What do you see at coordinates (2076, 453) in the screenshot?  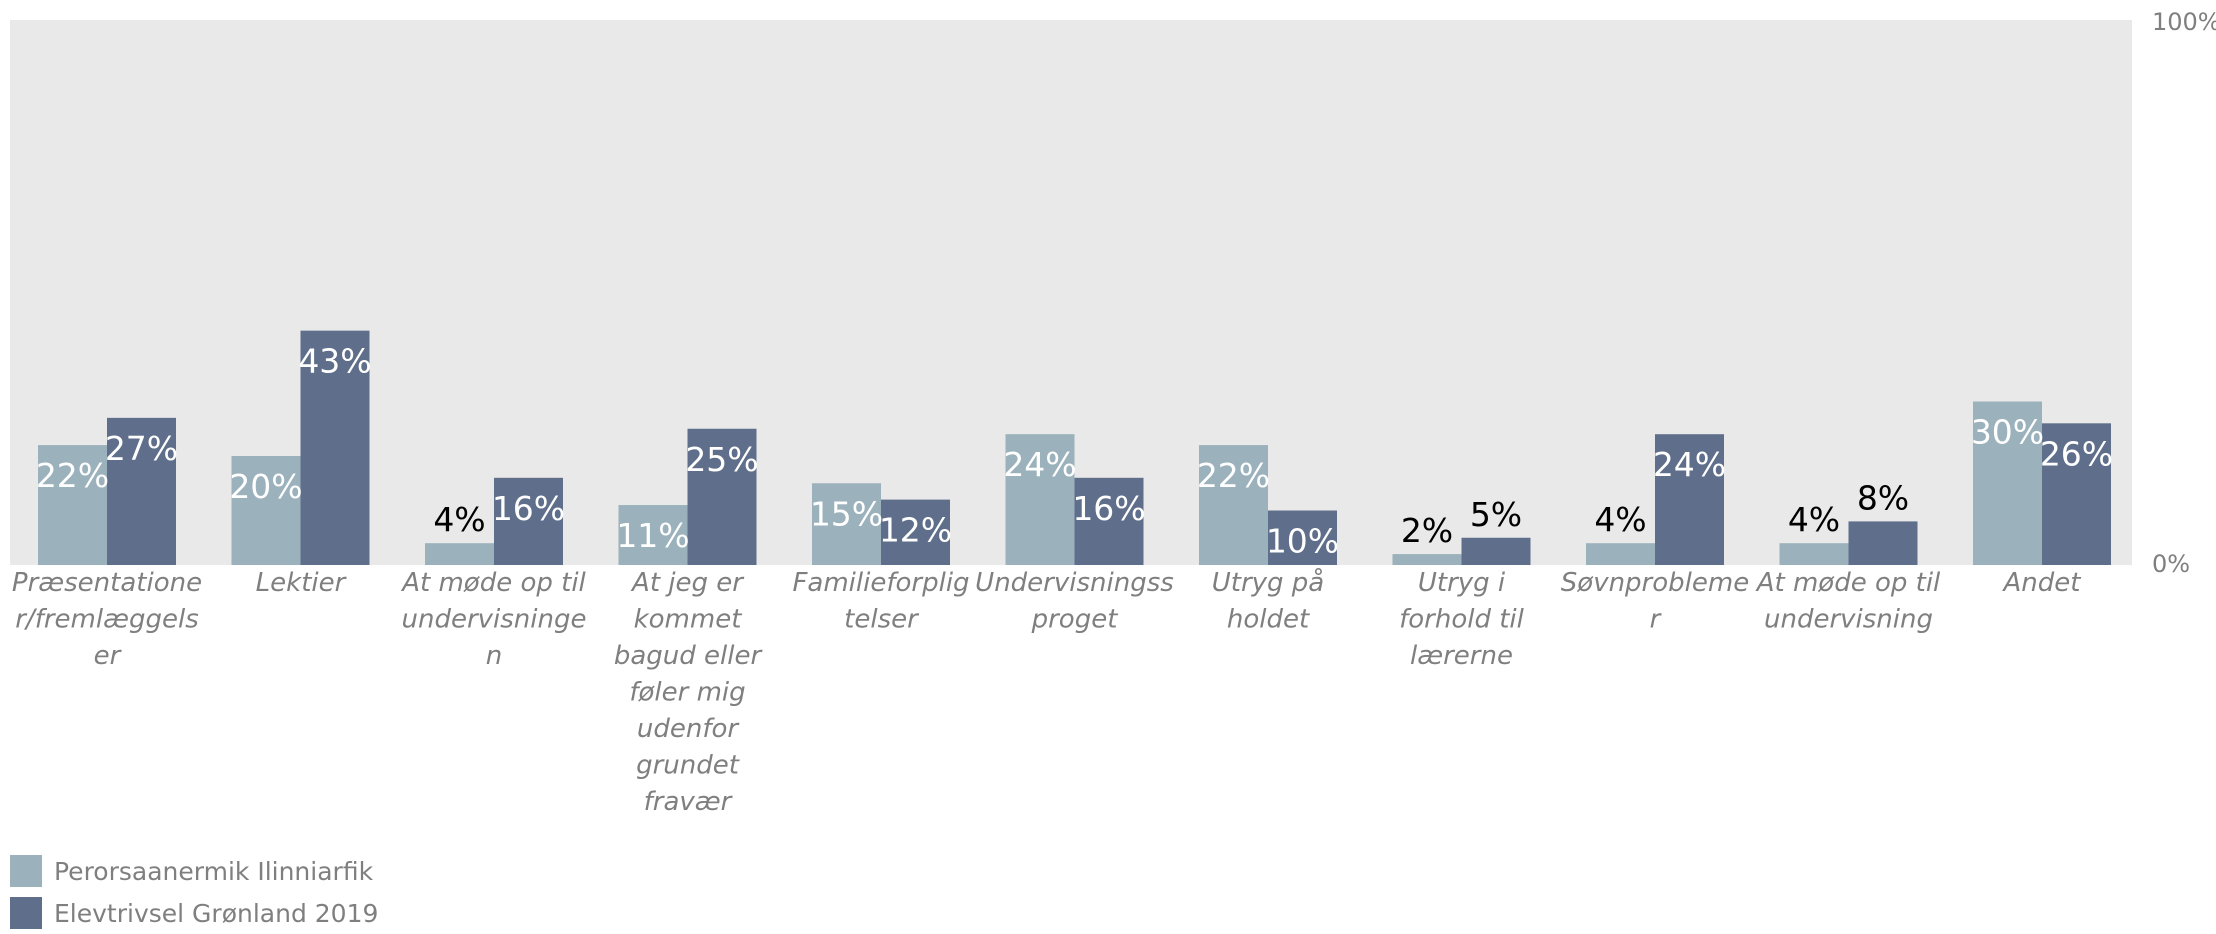 I see `value-label-series-2-cat-11: 26%` at bounding box center [2076, 453].